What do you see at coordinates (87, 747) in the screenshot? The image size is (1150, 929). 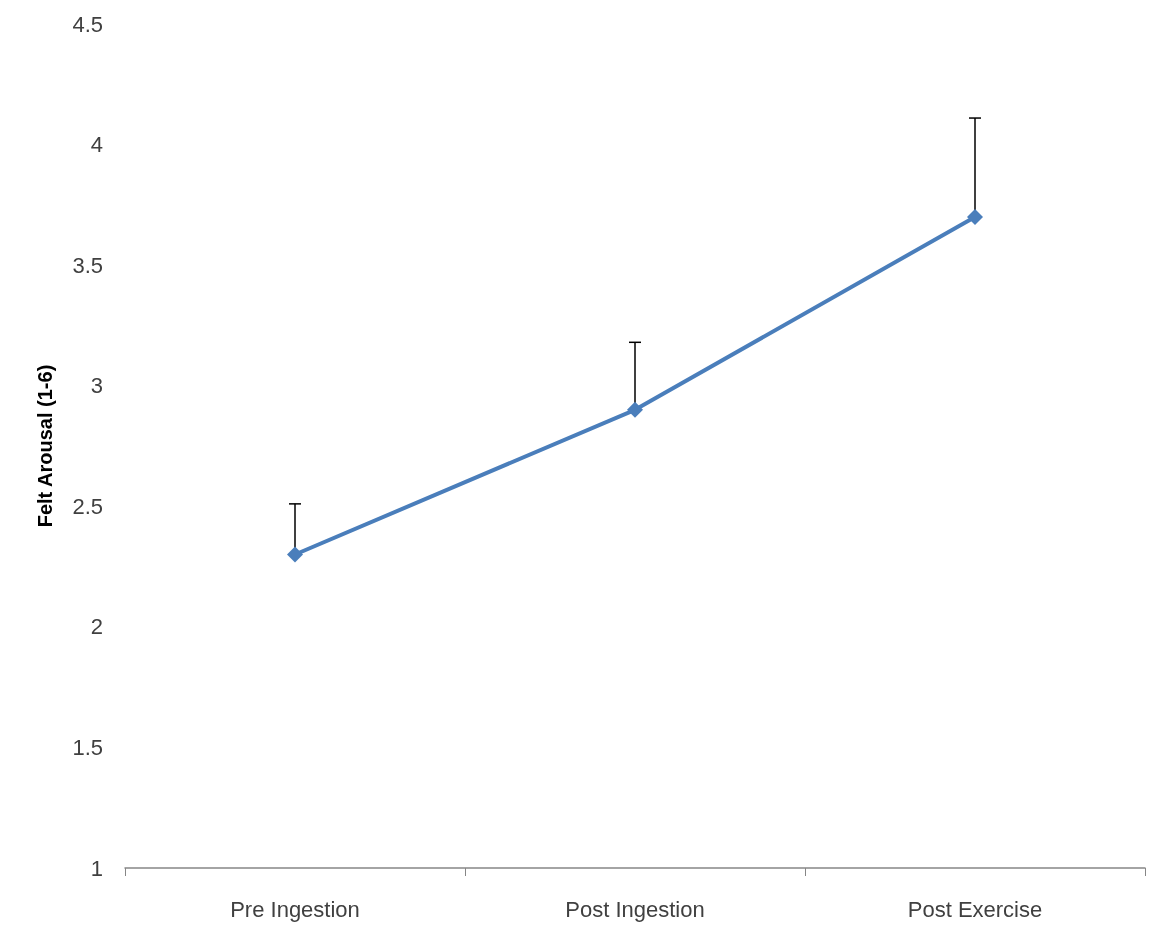 I see `y-tick-label: 1.5` at bounding box center [87, 747].